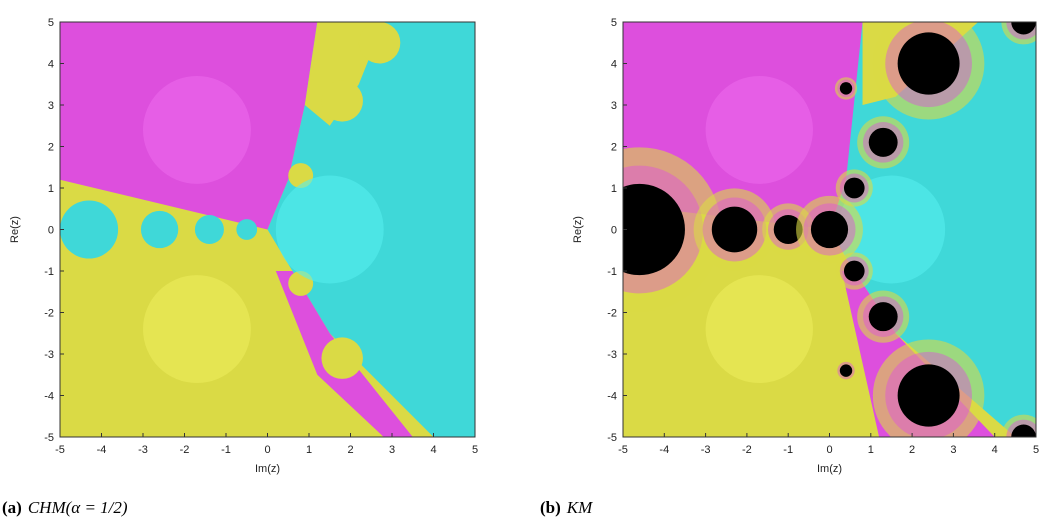 The image size is (1044, 532). I want to click on caption-text: KM, so click(579, 507).